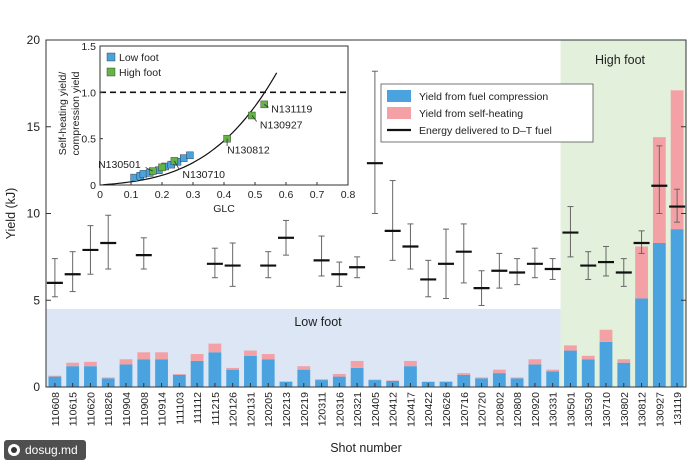 The height and width of the screenshot is (466, 700). What do you see at coordinates (93, 186) in the screenshot?
I see `inset-ytick-label-0: 0` at bounding box center [93, 186].